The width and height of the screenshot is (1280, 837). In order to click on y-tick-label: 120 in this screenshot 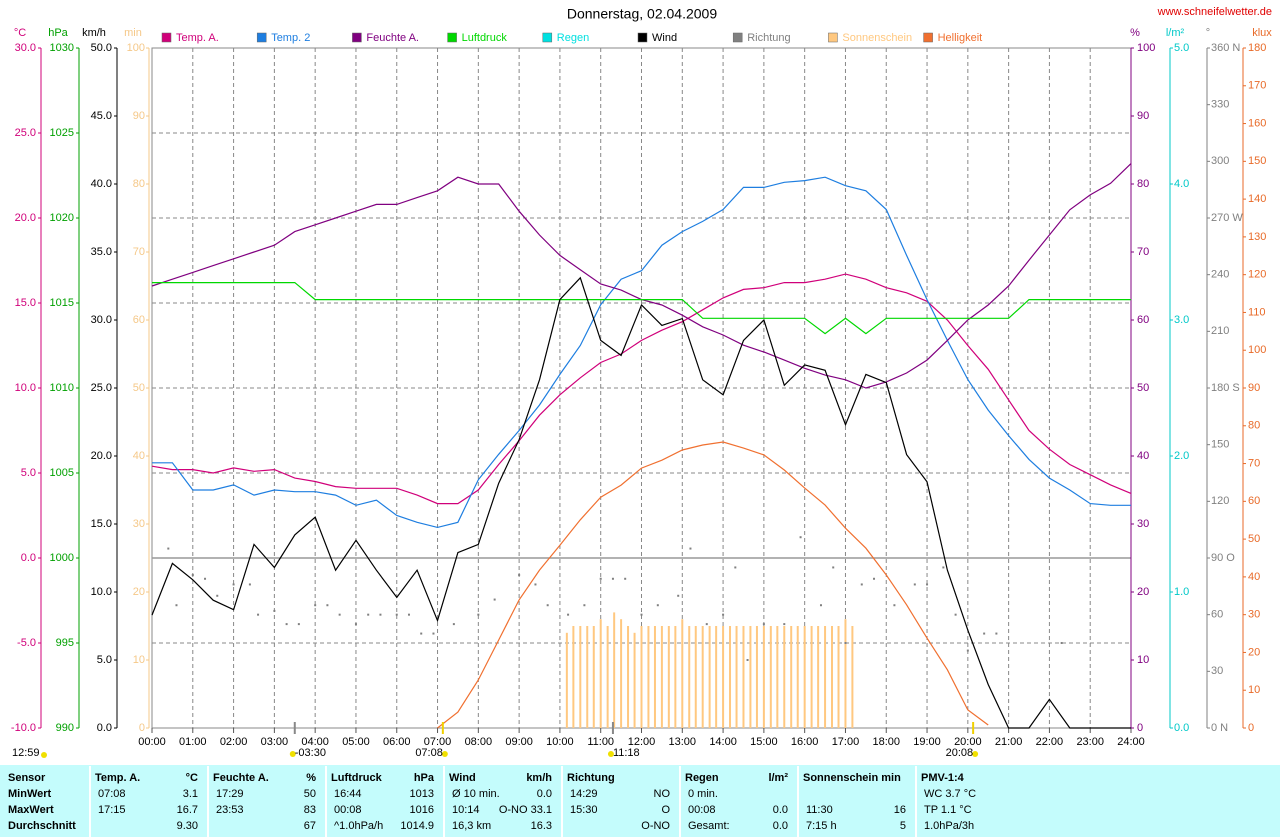, I will do `click(1220, 501)`.